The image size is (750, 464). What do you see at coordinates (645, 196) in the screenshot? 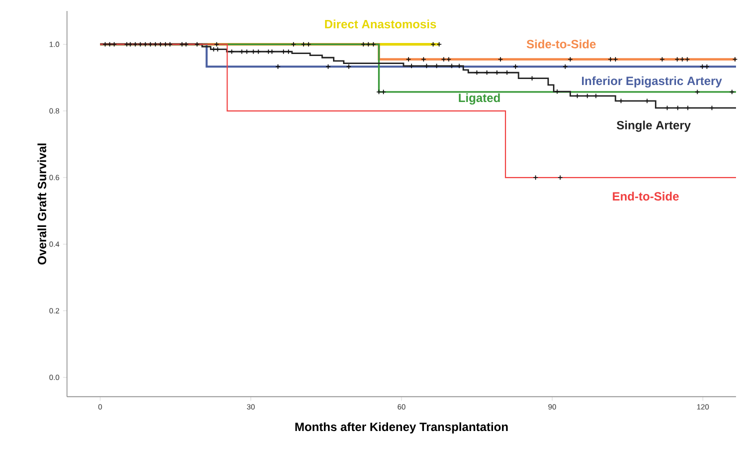
I see `series-label: End-to-Side` at bounding box center [645, 196].